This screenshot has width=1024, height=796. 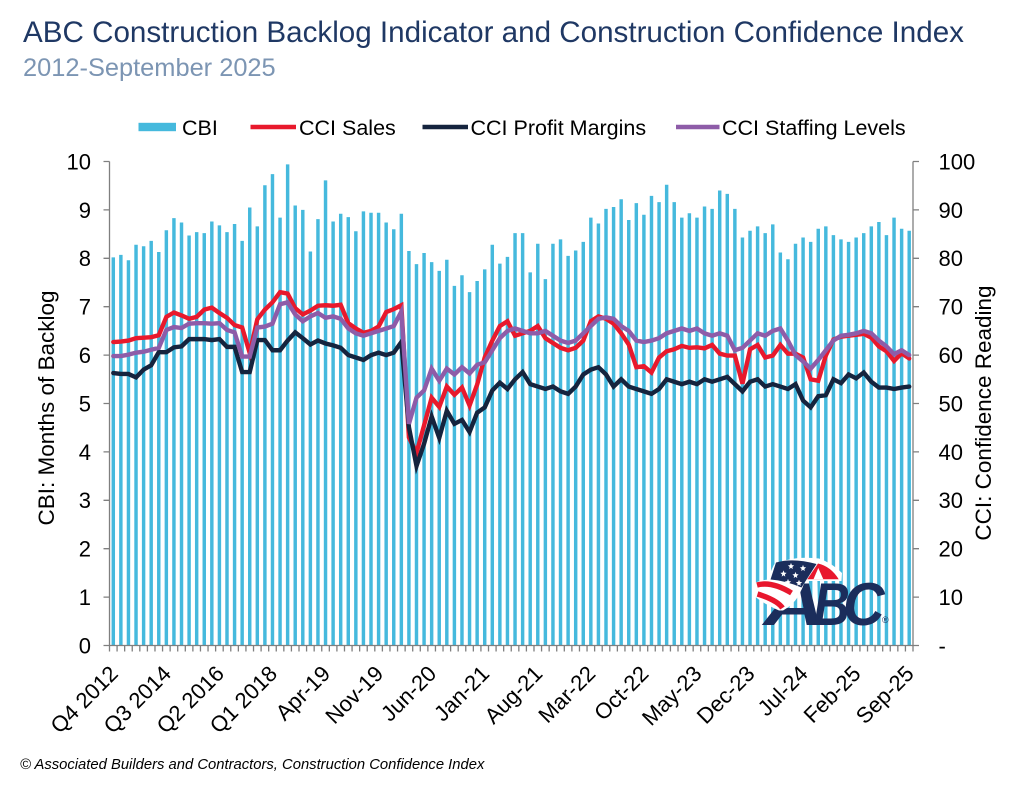 I want to click on svg-text: 0, so click(x=85, y=645).